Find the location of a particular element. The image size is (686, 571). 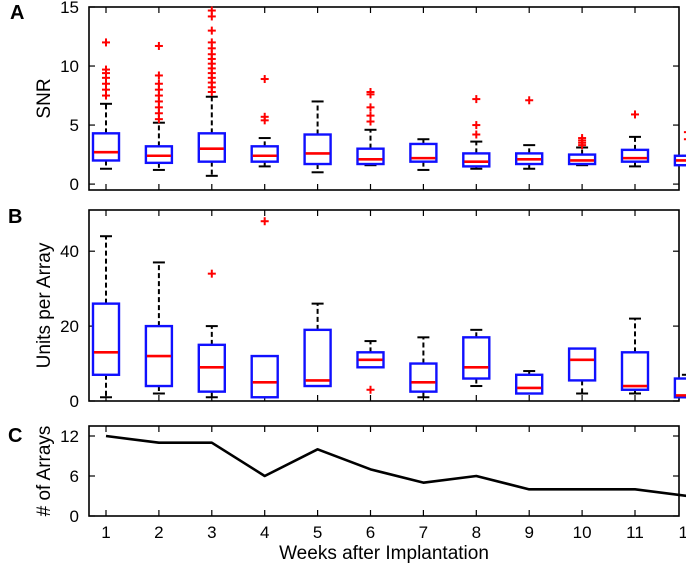

x-tick-label: 4 is located at coordinates (264, 532).